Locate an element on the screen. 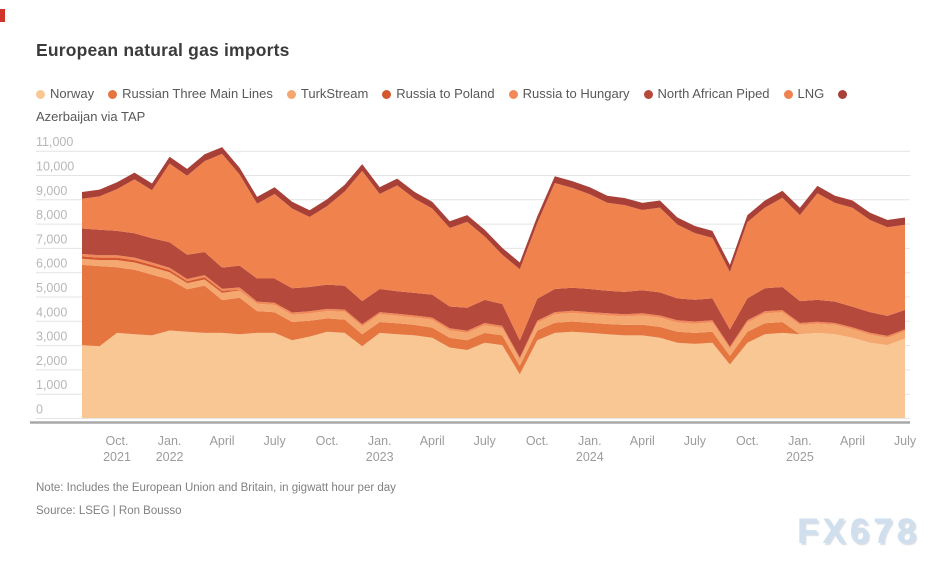 Image resolution: width=941 pixels, height=566 pixels. watermark-text: FX678 is located at coordinates (859, 531).